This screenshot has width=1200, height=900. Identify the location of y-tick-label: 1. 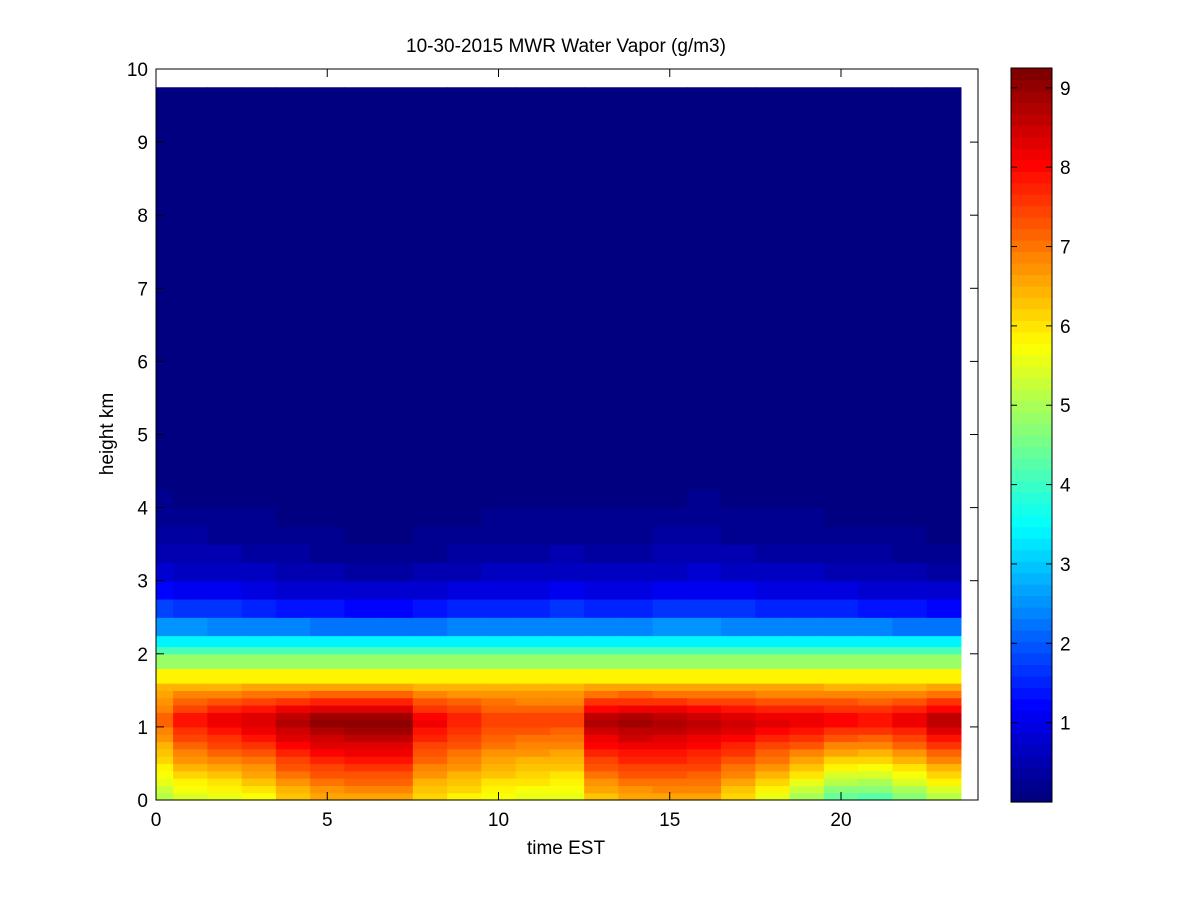
(142, 728).